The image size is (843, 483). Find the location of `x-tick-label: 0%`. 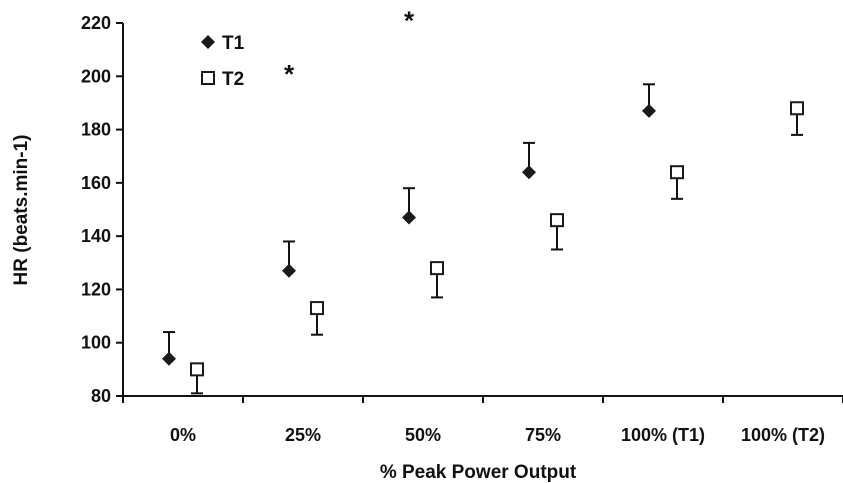

x-tick-label: 0% is located at coordinates (183, 435).